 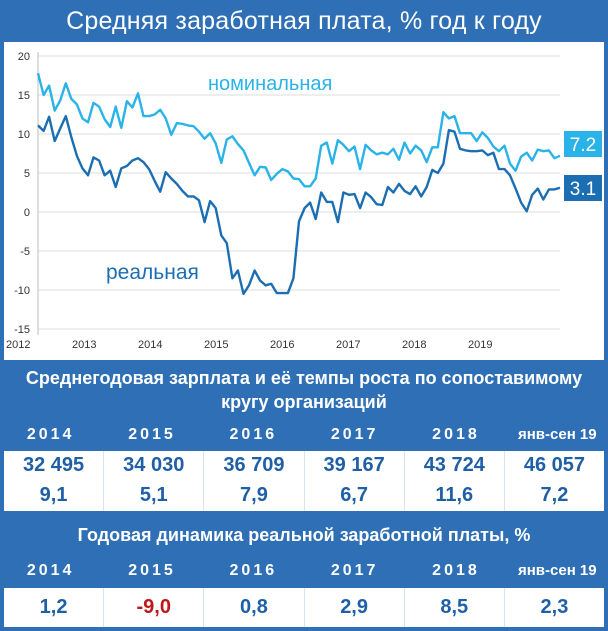 I want to click on x-tick-label: 2016, so click(x=282, y=345).